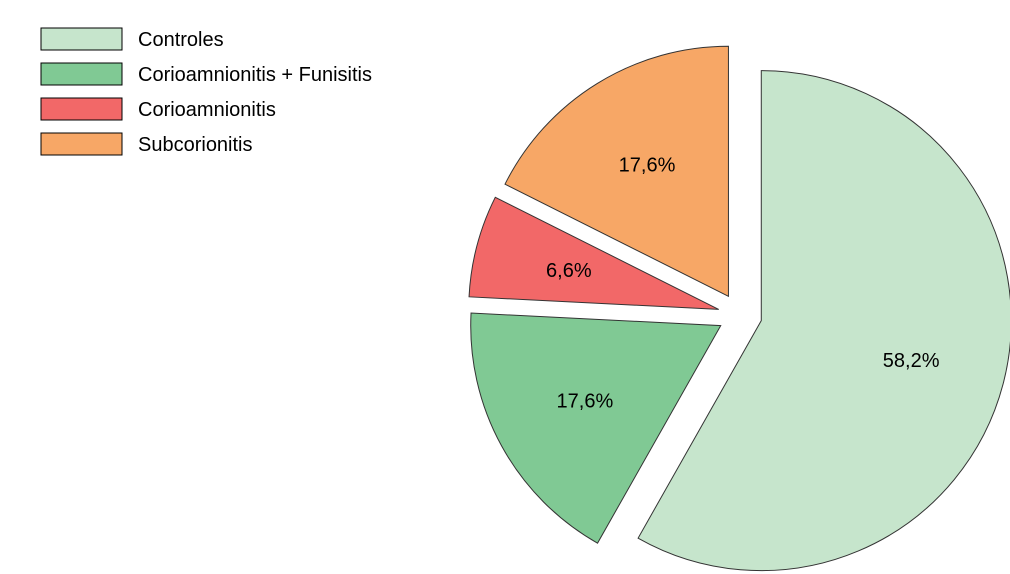 The height and width of the screenshot is (574, 1010). I want to click on legend-item-controles: Controles, so click(132, 39).